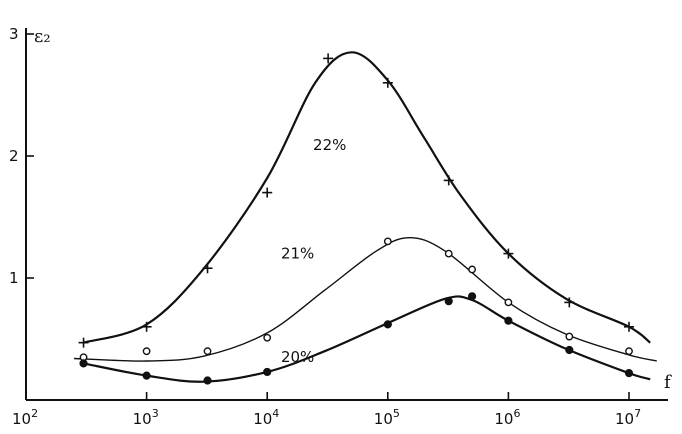  I want to click on y-axis-title: ε₂, so click(42, 36).